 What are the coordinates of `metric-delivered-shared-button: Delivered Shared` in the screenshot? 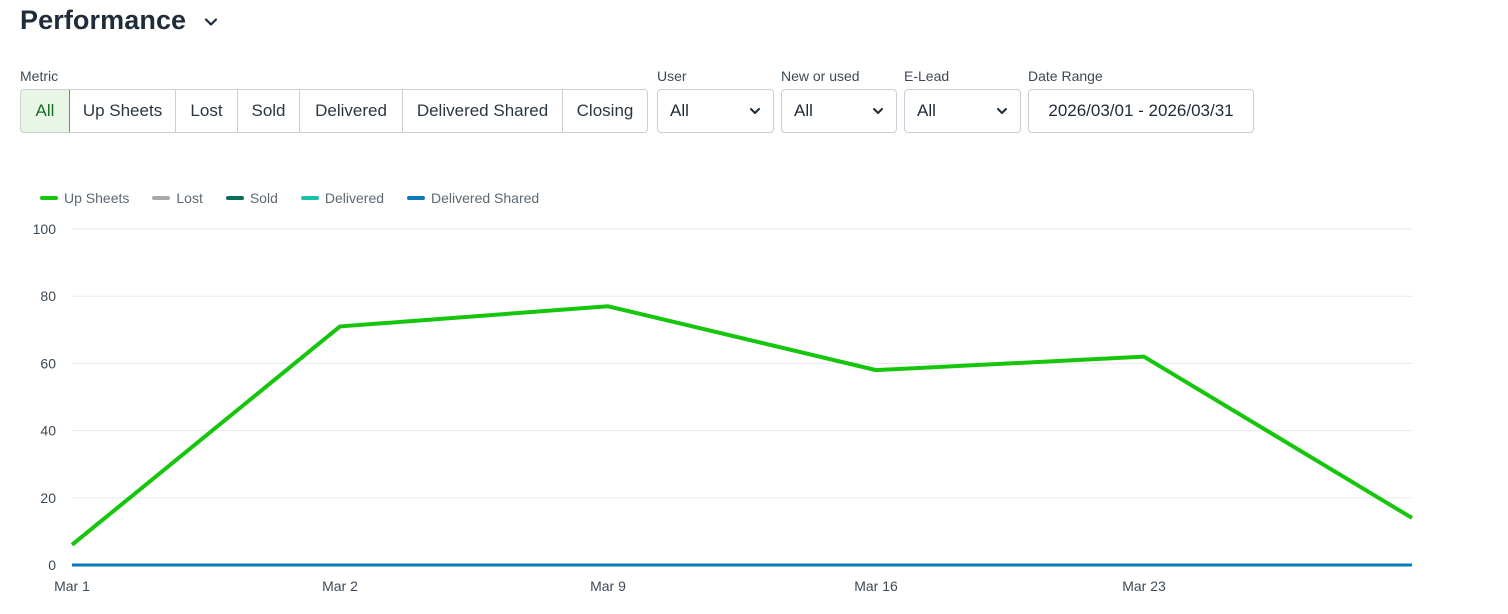 It's located at (483, 111).